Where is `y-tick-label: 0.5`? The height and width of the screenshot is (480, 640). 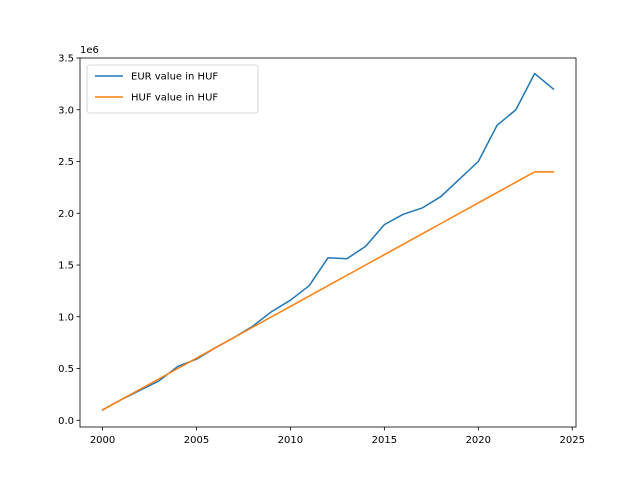 y-tick-label: 0.5 is located at coordinates (66, 369).